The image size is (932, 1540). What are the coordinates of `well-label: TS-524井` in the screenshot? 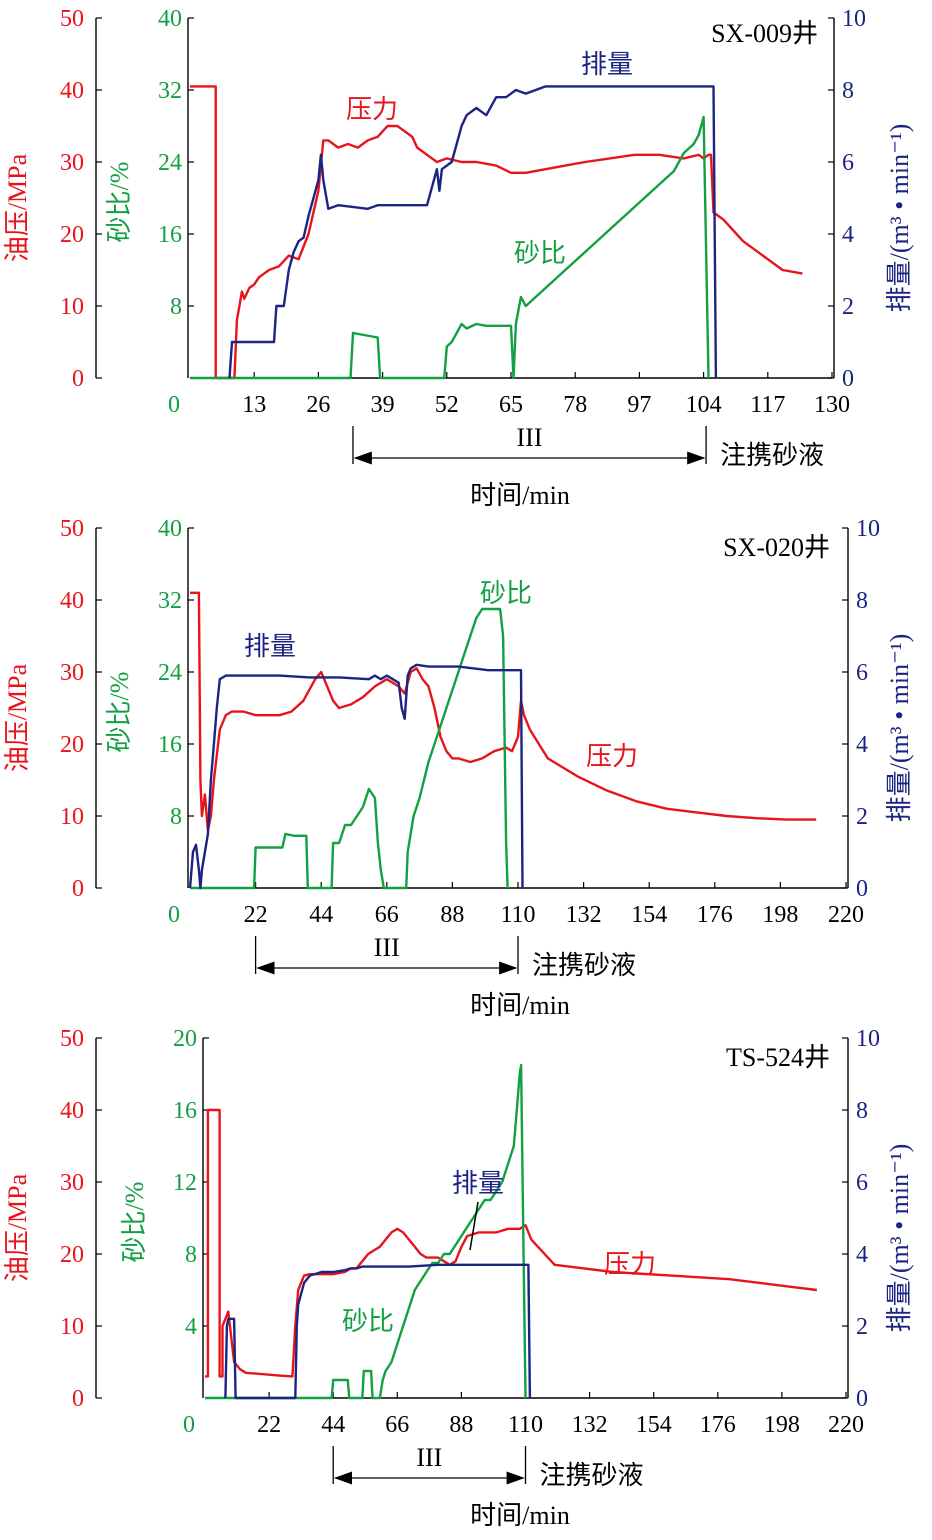 It's located at (778, 1057).